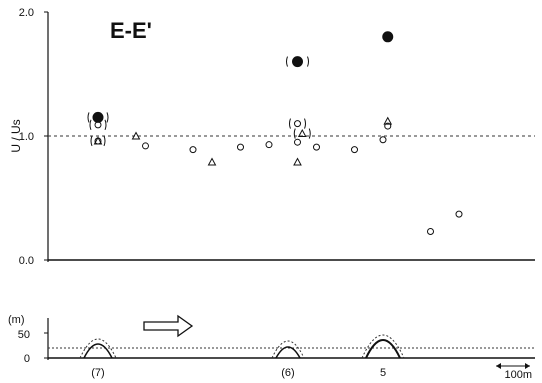  I want to click on y-tick-label-0: 0.0, so click(26, 261).